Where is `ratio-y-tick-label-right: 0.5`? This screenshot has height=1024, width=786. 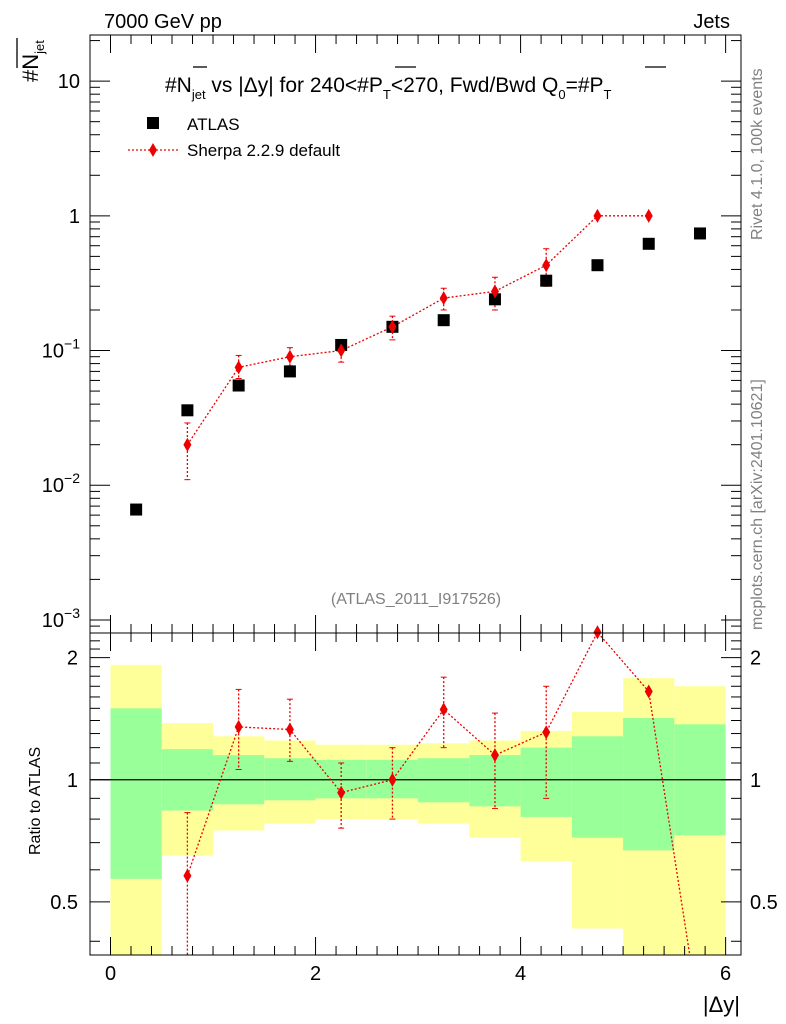 ratio-y-tick-label-right: 0.5 is located at coordinates (764, 903).